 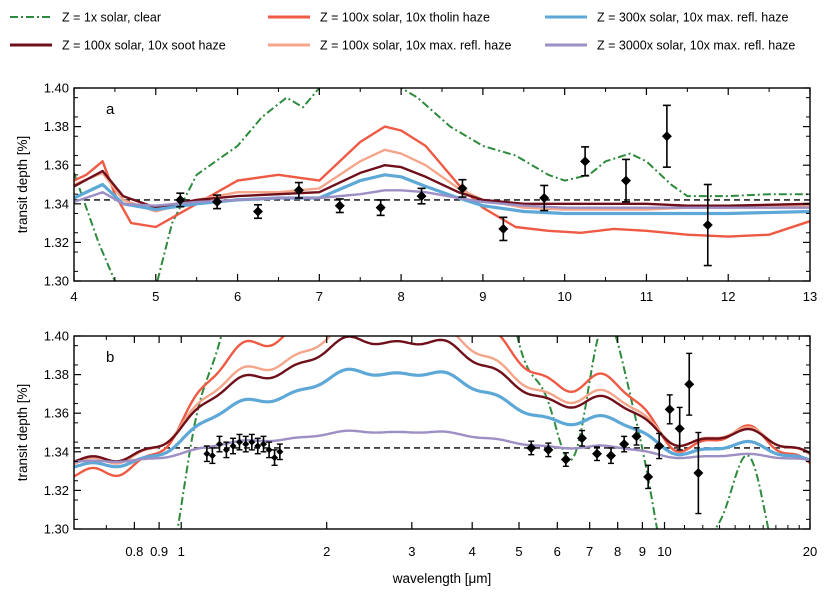 What do you see at coordinates (111, 18) in the screenshot?
I see `legend-label-clear1x: Z = 1x solar, clear` at bounding box center [111, 18].